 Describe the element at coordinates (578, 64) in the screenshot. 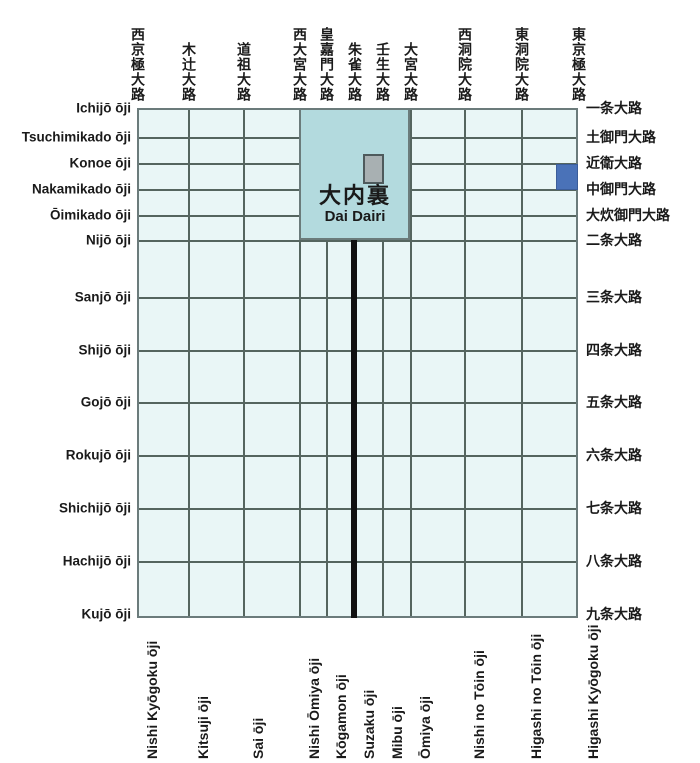

I see `street-label-top-higashi-ky-goku-ji: 東京極大路` at that location.